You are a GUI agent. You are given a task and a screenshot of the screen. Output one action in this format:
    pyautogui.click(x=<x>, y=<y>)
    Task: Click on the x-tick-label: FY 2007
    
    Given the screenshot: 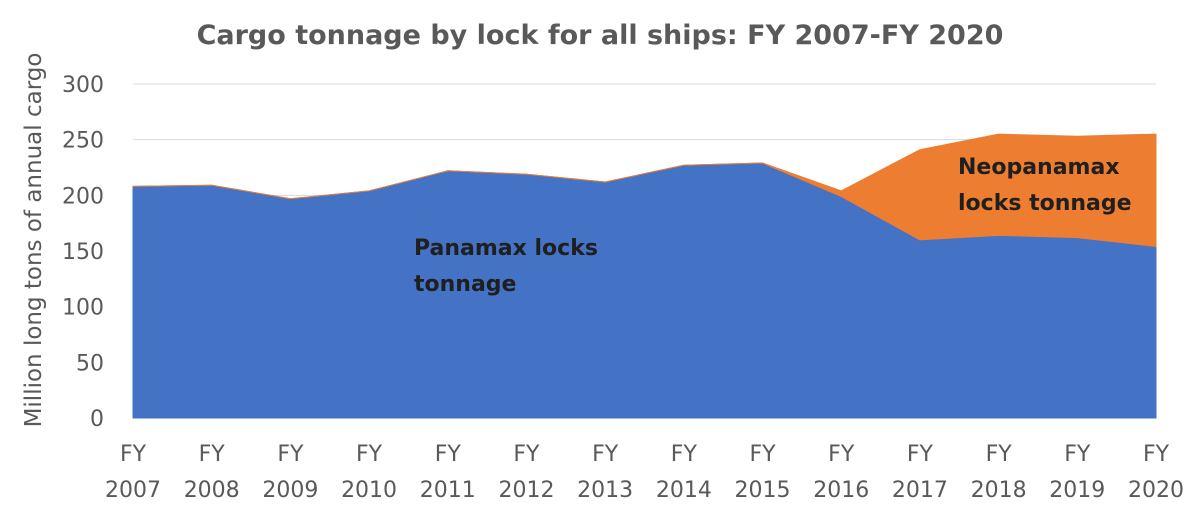 What is the action you would take?
    pyautogui.click(x=133, y=472)
    